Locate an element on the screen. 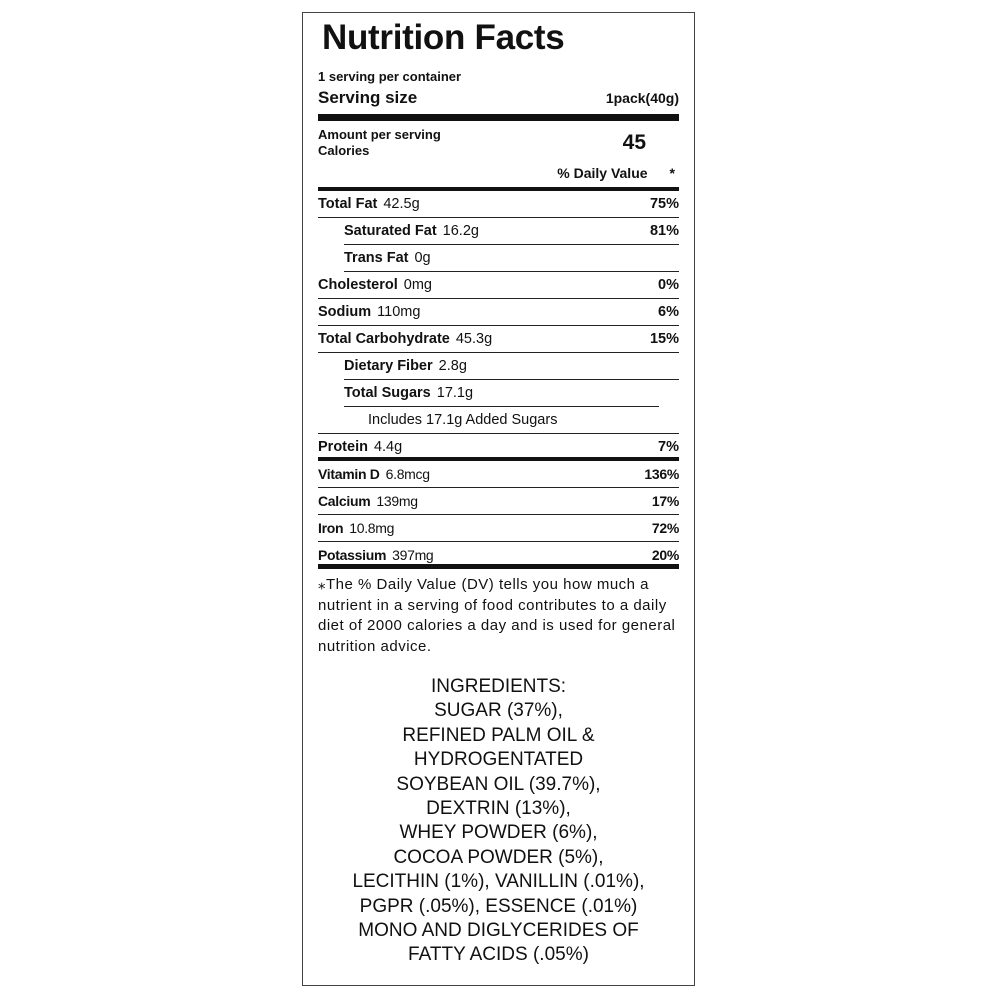 The height and width of the screenshot is (1000, 1000). nutrient-name: Saturated Fat is located at coordinates (390, 231).